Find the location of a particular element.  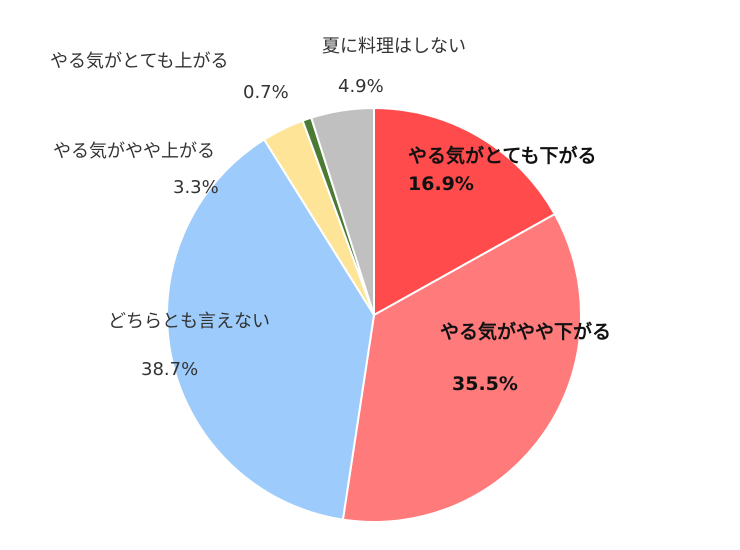

slice-label-5: 夏に料理はしない is located at coordinates (394, 46).